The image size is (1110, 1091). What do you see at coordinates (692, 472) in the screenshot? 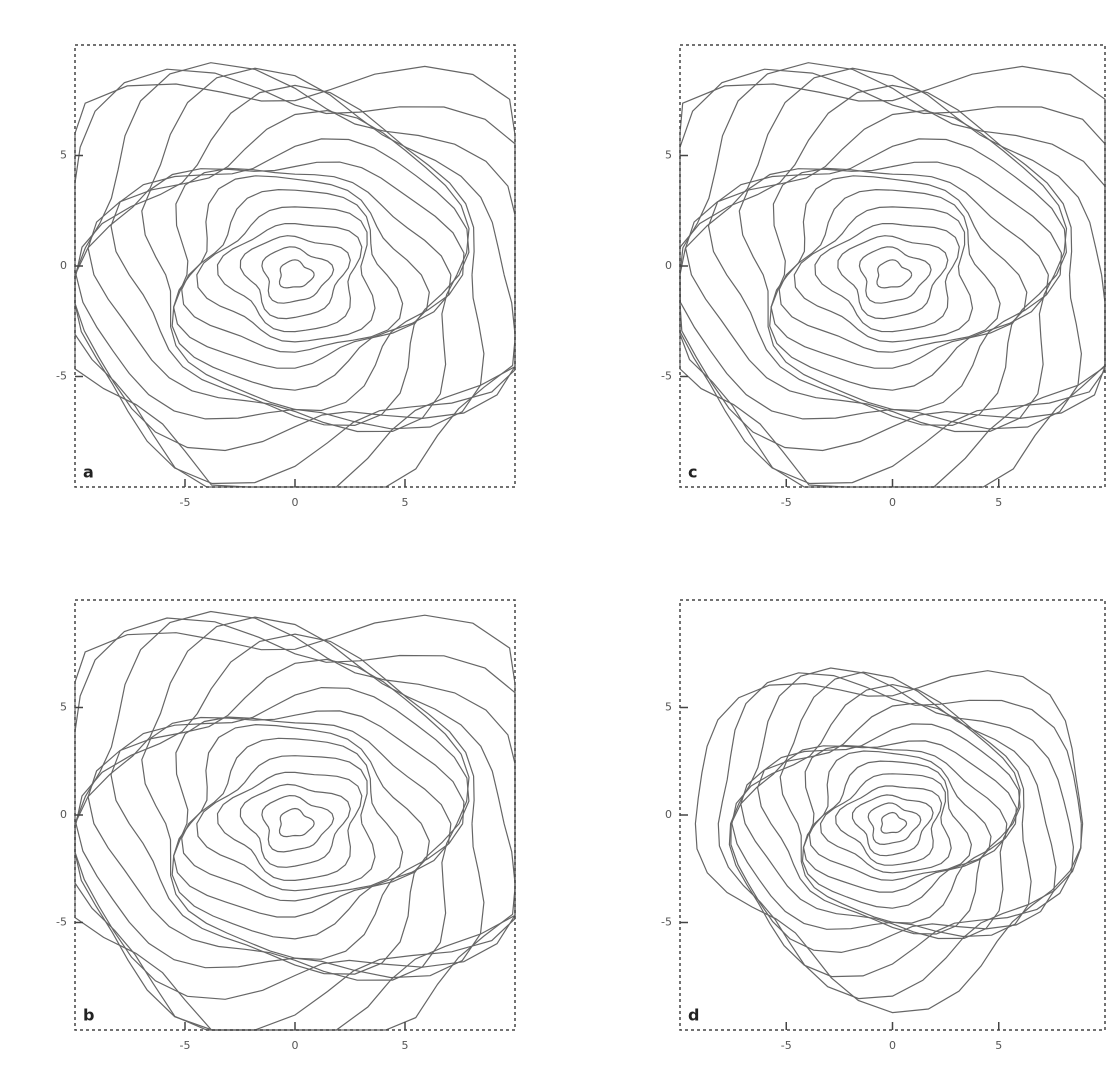
I see `panel-label: c` at bounding box center [692, 472].